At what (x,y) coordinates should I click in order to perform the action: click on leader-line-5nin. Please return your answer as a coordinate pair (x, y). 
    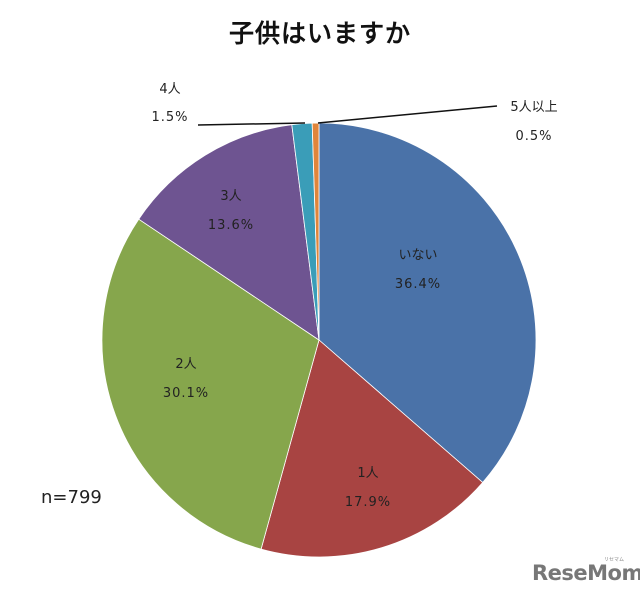
    Looking at the image, I should click on (407, 114).